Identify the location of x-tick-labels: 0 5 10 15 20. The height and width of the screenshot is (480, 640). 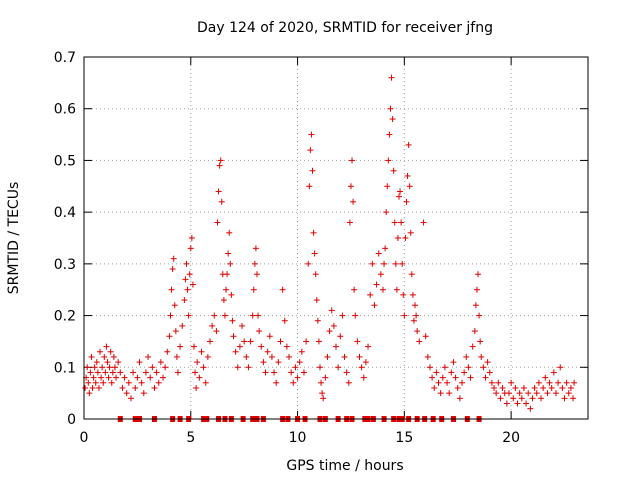
(300, 438).